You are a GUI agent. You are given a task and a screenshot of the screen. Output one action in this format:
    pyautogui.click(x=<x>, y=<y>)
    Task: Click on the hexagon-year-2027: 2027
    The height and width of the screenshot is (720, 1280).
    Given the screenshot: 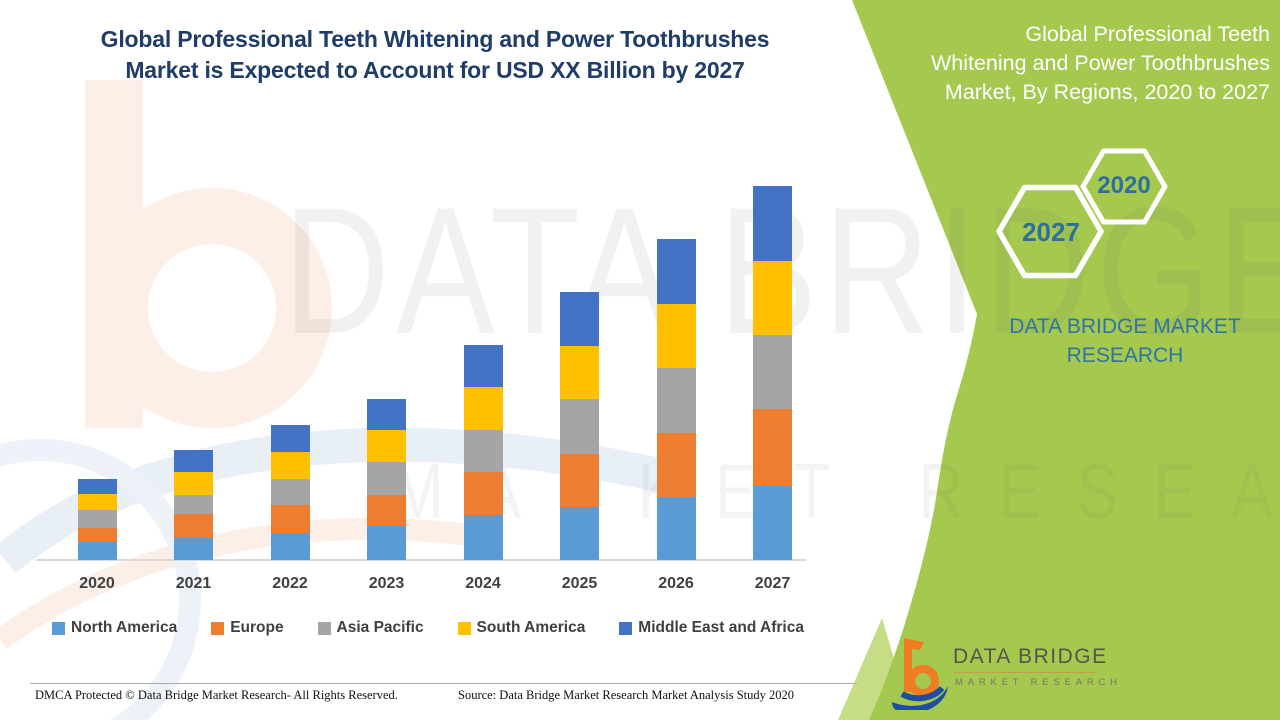 What is the action you would take?
    pyautogui.click(x=1051, y=232)
    